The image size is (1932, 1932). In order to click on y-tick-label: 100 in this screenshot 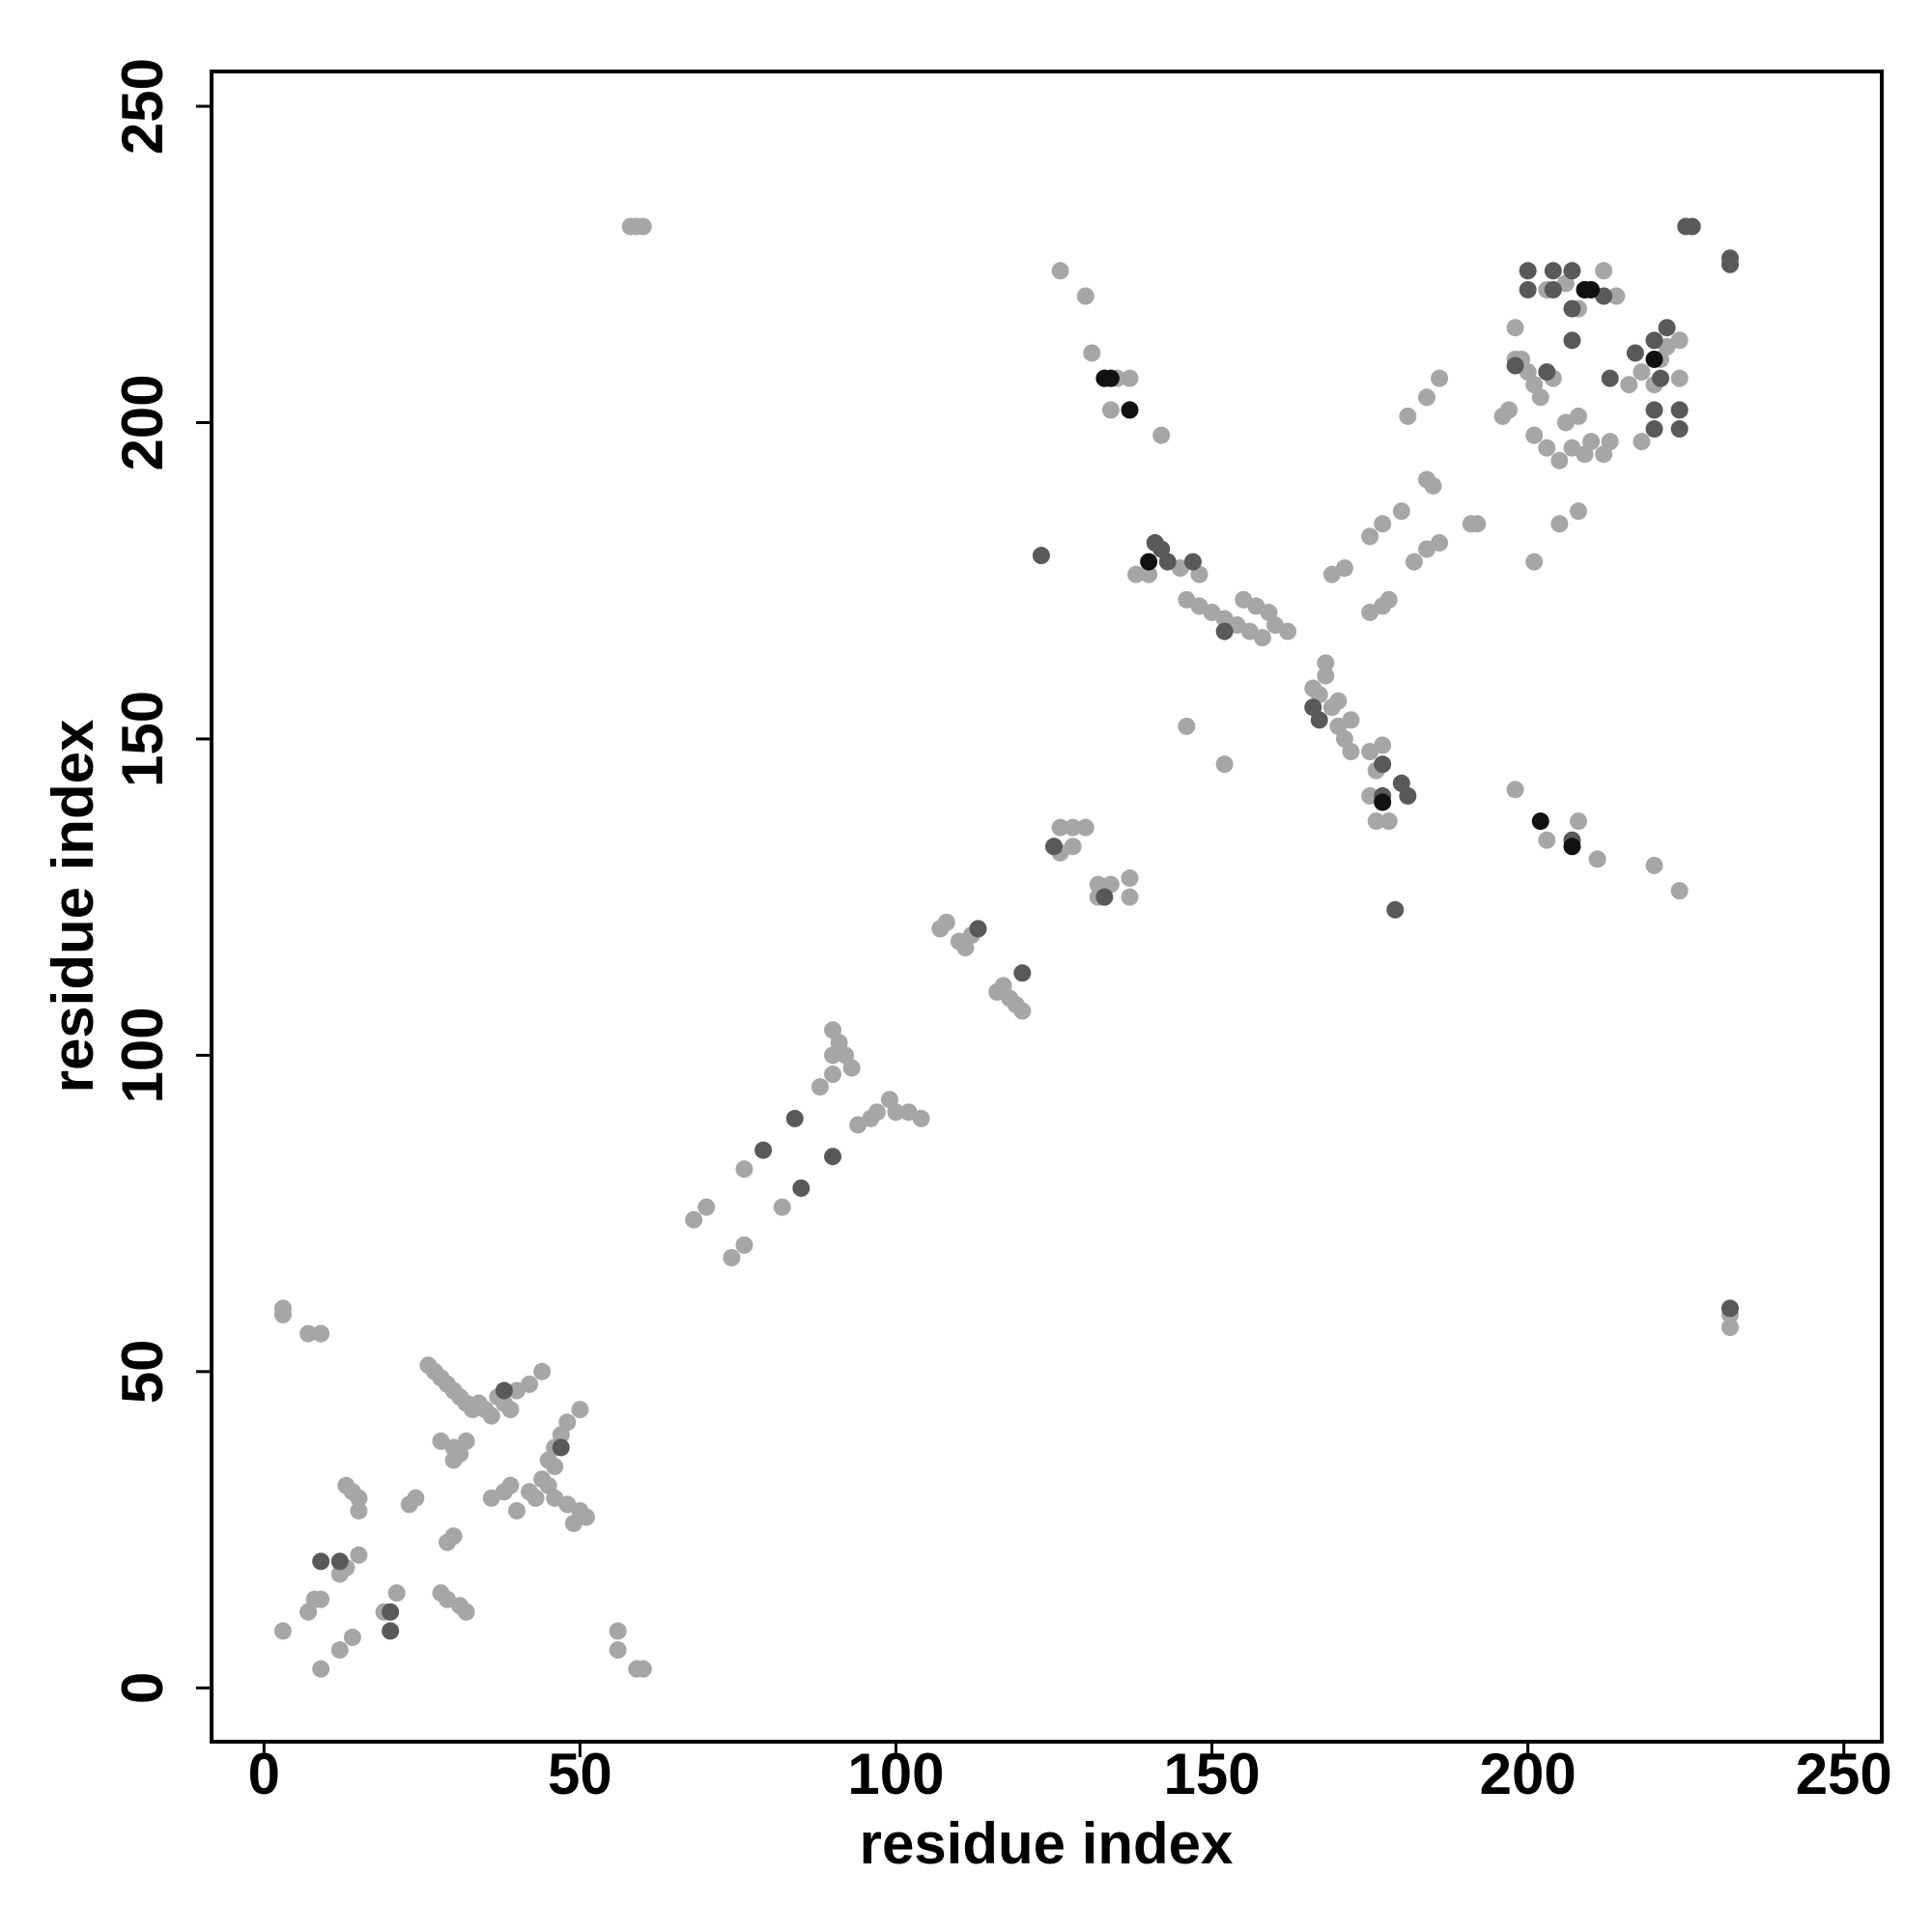, I will do `click(142, 1055)`.